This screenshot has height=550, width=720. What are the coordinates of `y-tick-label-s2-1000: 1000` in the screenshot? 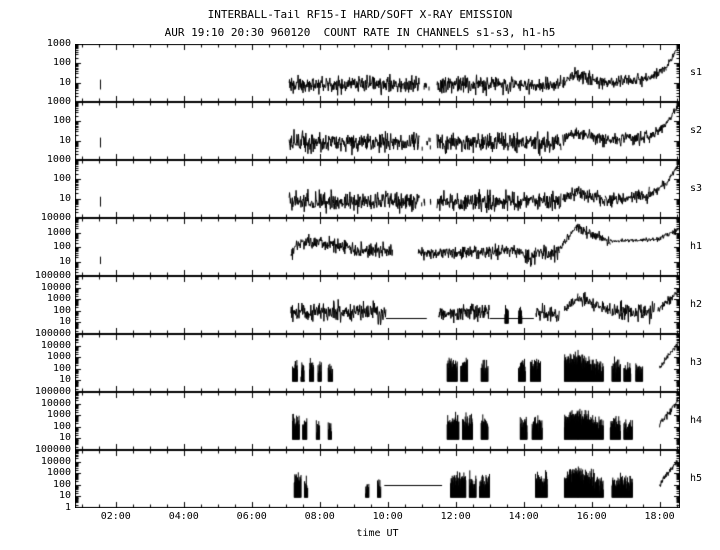 It's located at (58, 101).